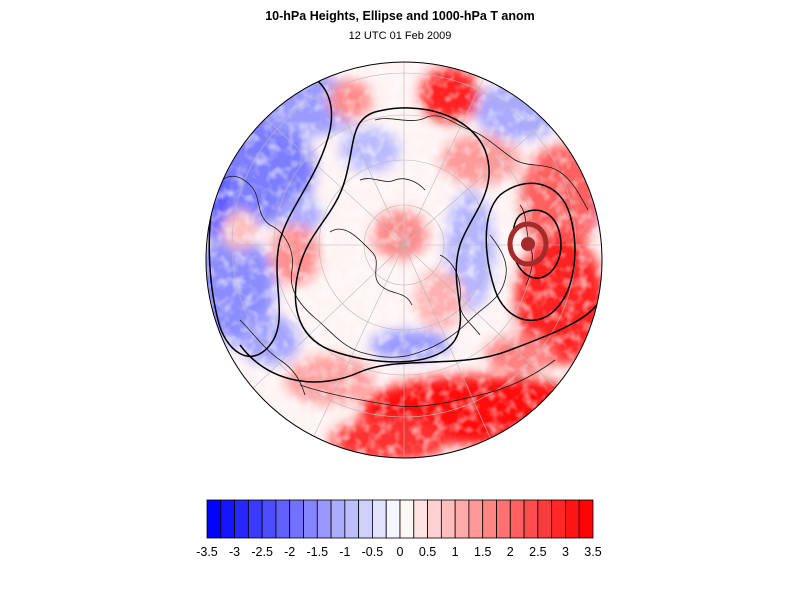  What do you see at coordinates (565, 552) in the screenshot?
I see `colorbar-tick-label: 3` at bounding box center [565, 552].